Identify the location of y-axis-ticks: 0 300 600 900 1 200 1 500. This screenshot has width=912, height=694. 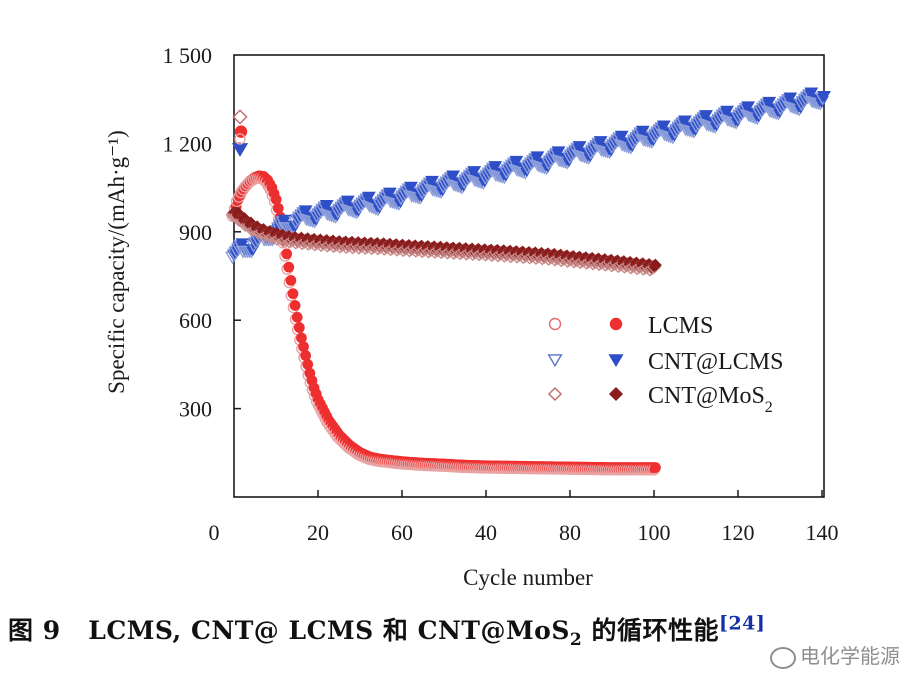
(202, 294).